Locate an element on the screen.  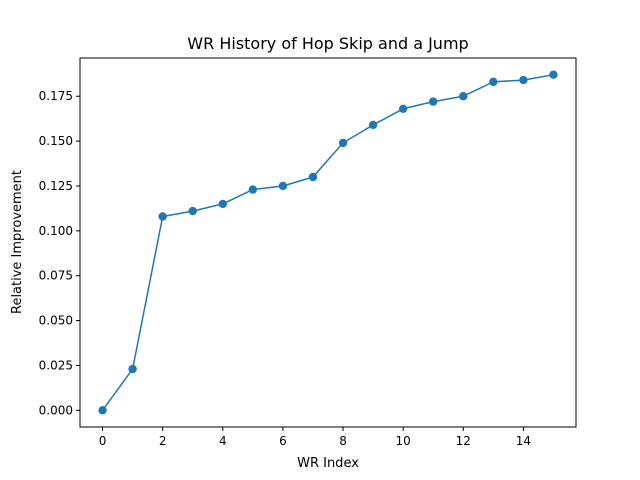
chart-title: WR History of Hop Skip and a Jump is located at coordinates (327, 43).